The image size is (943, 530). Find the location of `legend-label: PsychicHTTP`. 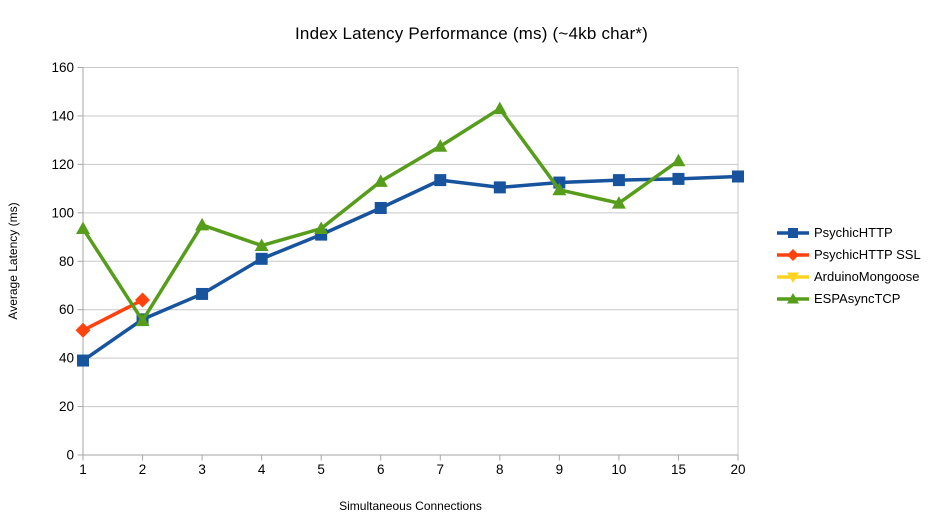

legend-label: PsychicHTTP is located at coordinates (853, 232).